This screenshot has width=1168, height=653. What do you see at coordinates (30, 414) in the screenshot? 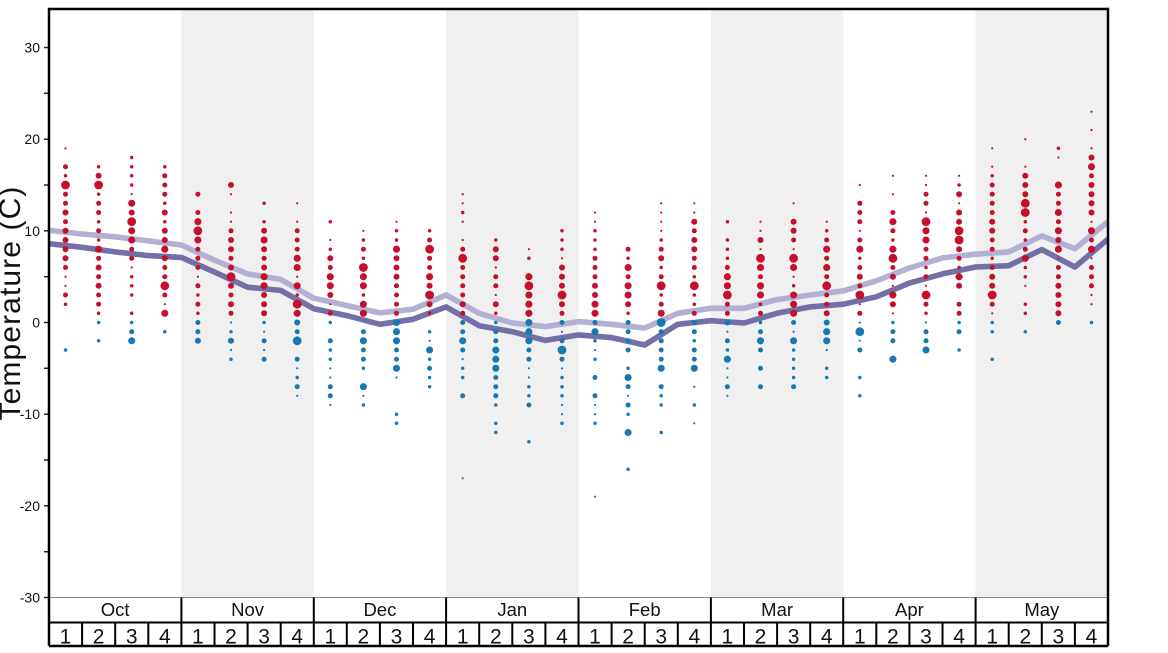
I see `svg-text: -10` at bounding box center [30, 414].